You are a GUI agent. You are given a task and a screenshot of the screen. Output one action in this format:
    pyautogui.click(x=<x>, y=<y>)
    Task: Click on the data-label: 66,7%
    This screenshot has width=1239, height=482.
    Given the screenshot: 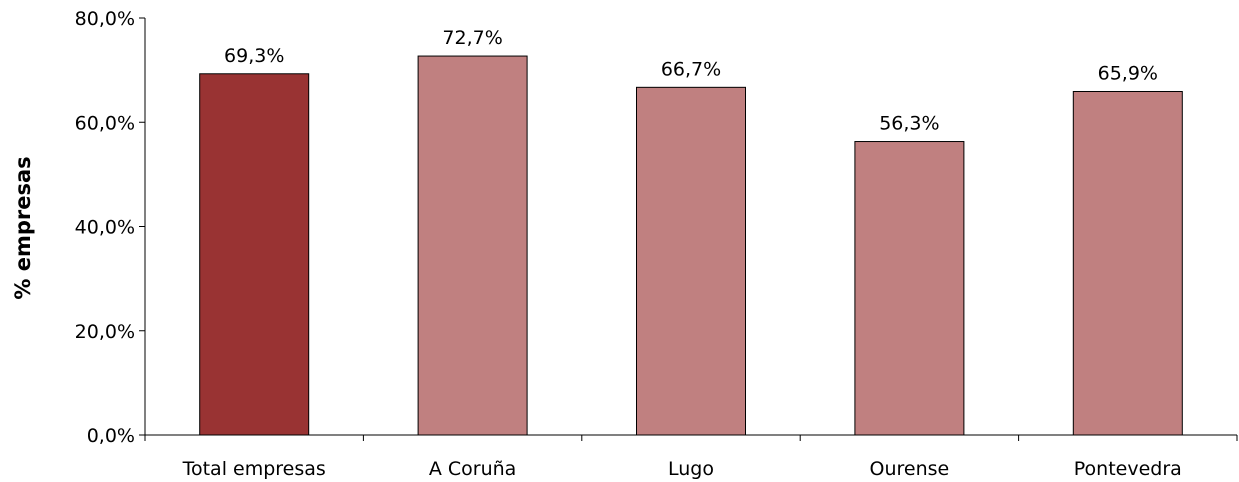 What is the action you would take?
    pyautogui.click(x=691, y=69)
    